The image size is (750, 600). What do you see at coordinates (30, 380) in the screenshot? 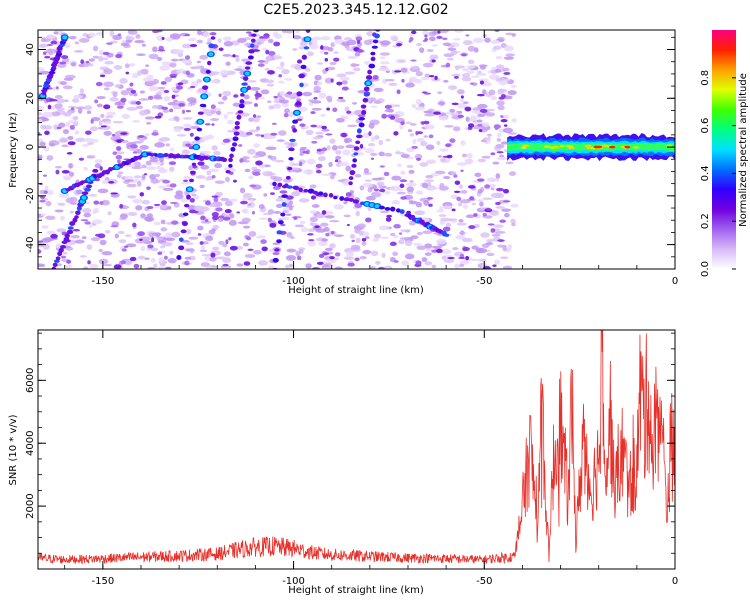
I see `y-tick-label: 6000` at bounding box center [30, 380].